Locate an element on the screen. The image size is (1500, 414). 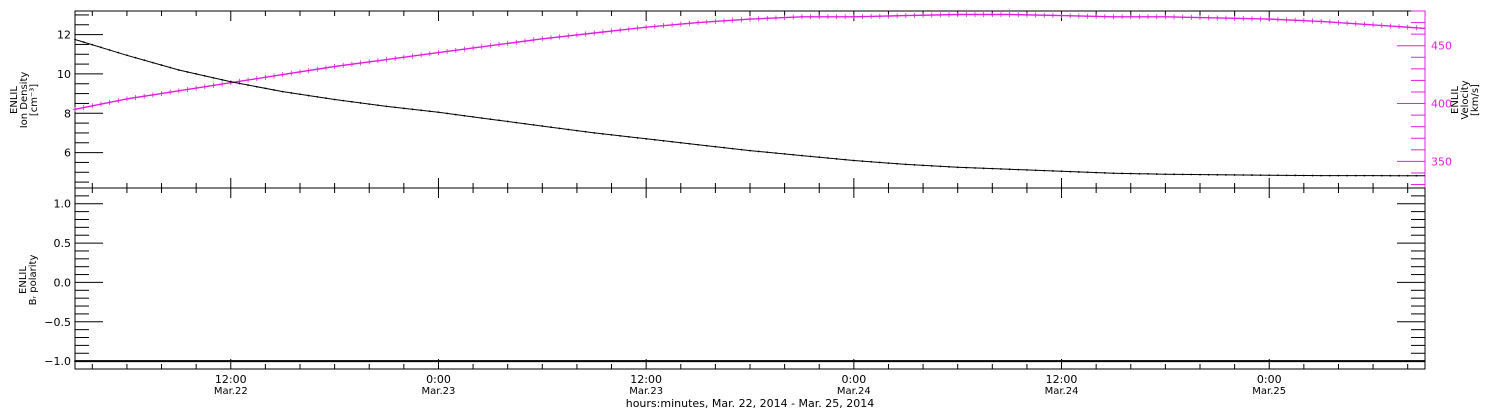
polarity-y-tick-label: 1.0 is located at coordinates (63, 204).